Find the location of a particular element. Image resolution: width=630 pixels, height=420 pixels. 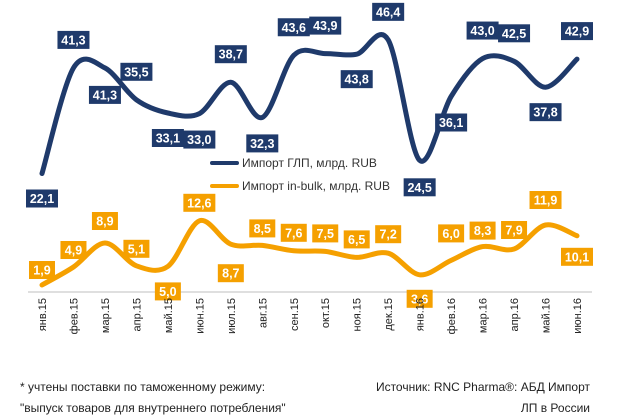

data-label-text: 22,1 is located at coordinates (42, 199).